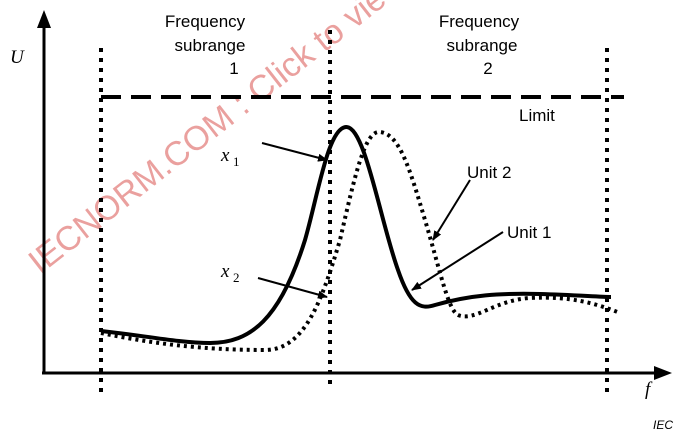 The image size is (678, 436). I want to click on unit-2-pointer-arrow, so click(451, 210).